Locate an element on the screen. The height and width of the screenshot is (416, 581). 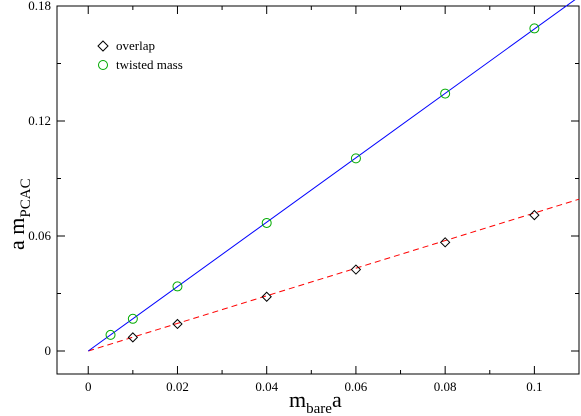
x-tick-label: 0.02 is located at coordinates (177, 386).